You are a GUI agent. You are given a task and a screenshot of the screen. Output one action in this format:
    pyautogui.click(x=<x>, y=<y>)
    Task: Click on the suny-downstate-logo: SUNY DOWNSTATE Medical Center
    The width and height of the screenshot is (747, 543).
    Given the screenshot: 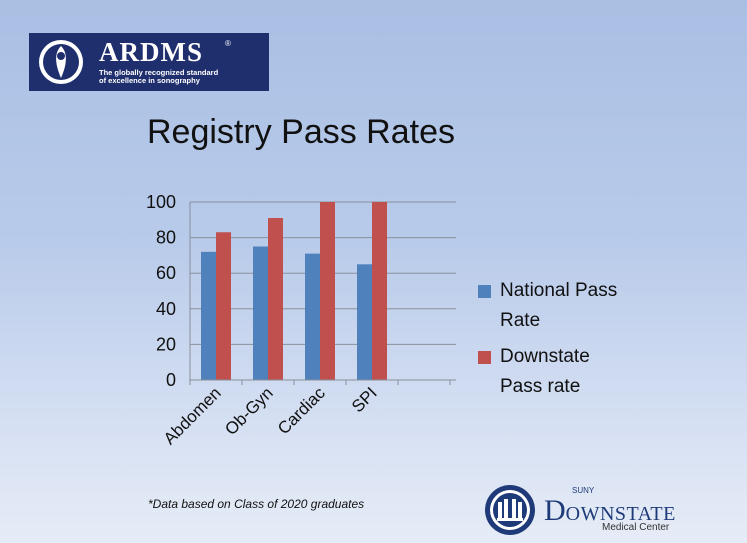 What is the action you would take?
    pyautogui.click(x=594, y=510)
    